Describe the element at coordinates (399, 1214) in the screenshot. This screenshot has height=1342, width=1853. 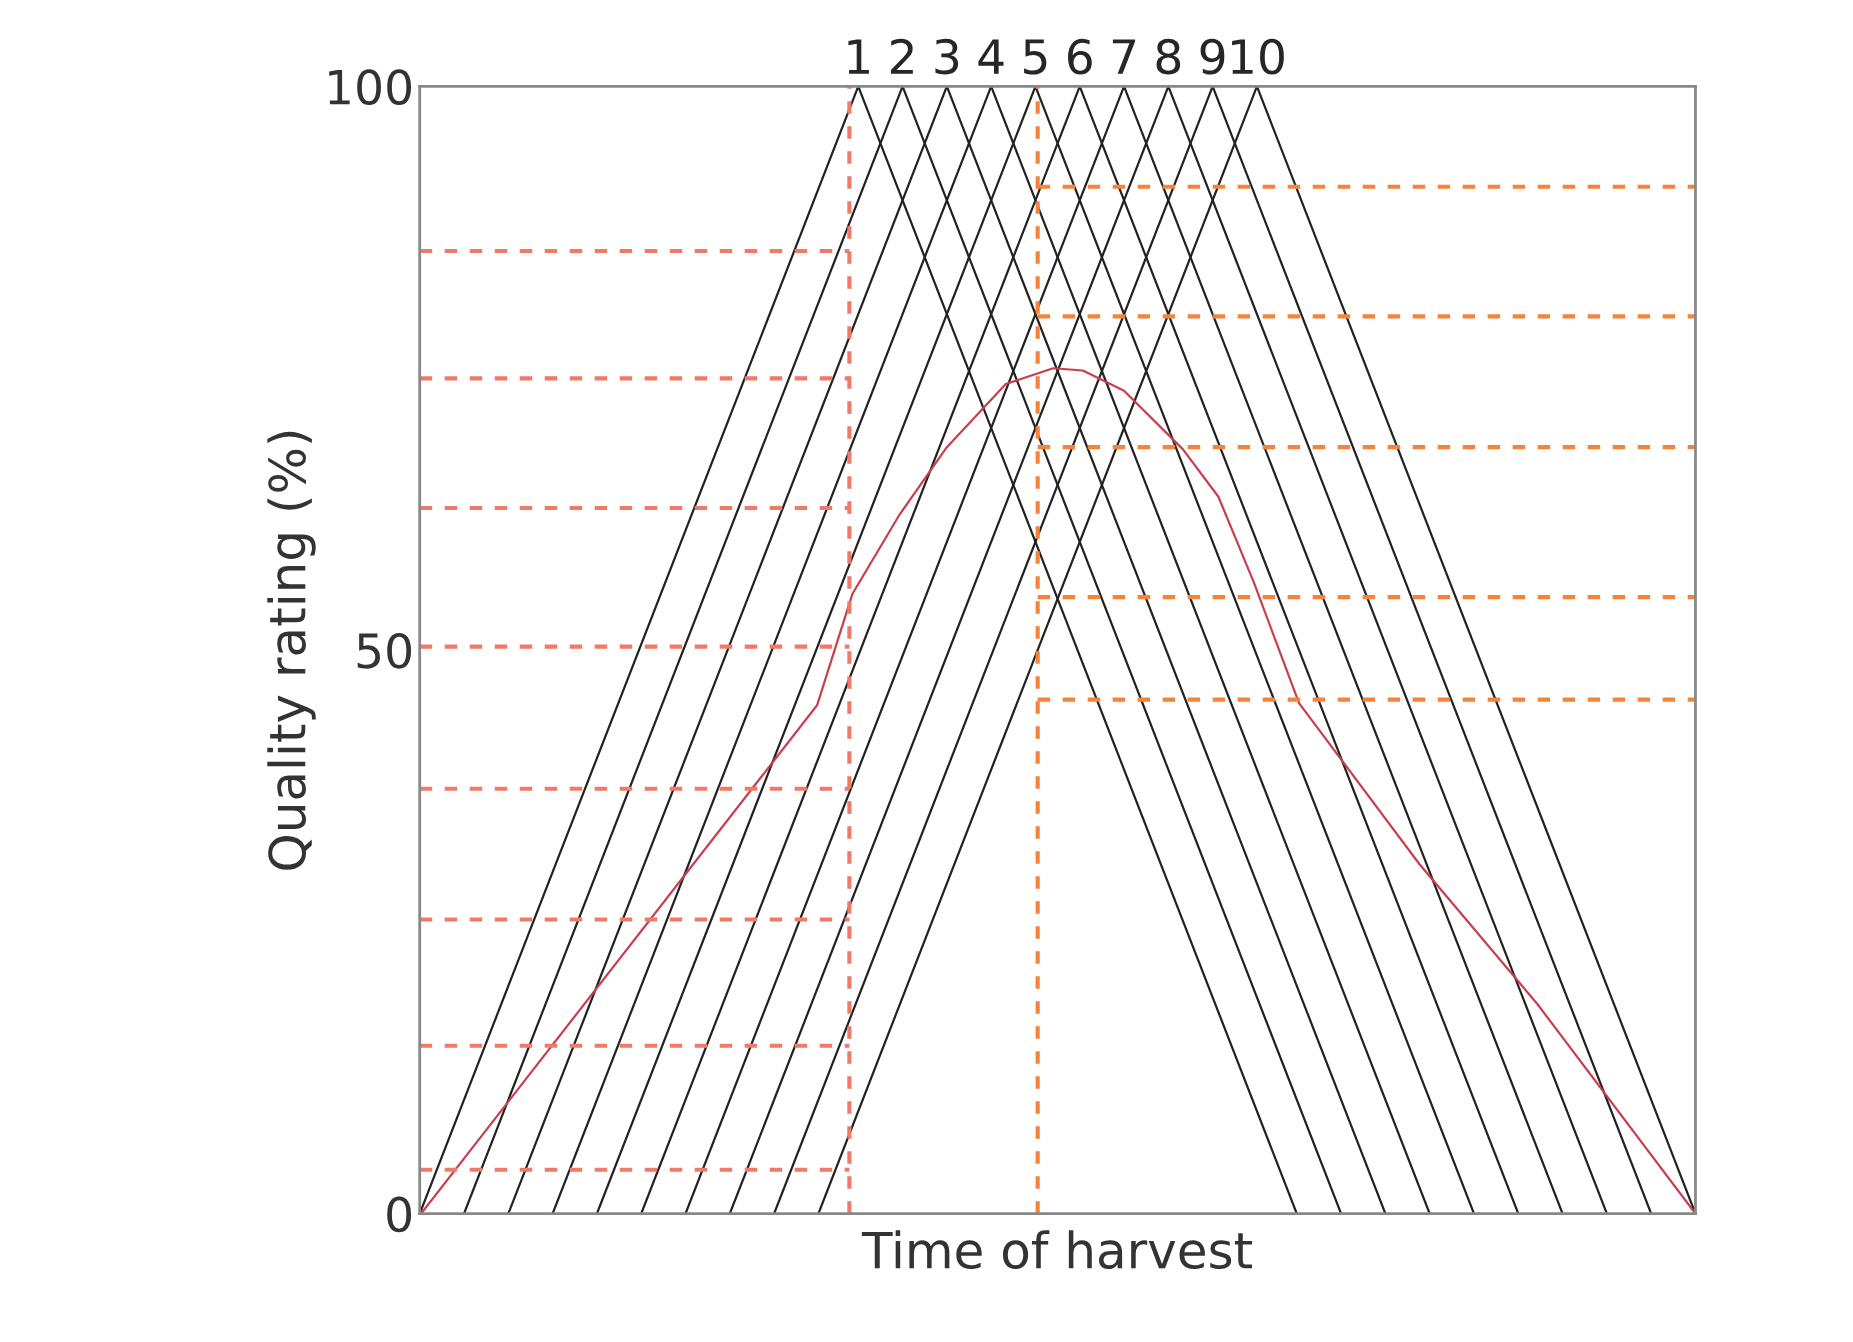
I see `y-tick-label: 0` at that location.